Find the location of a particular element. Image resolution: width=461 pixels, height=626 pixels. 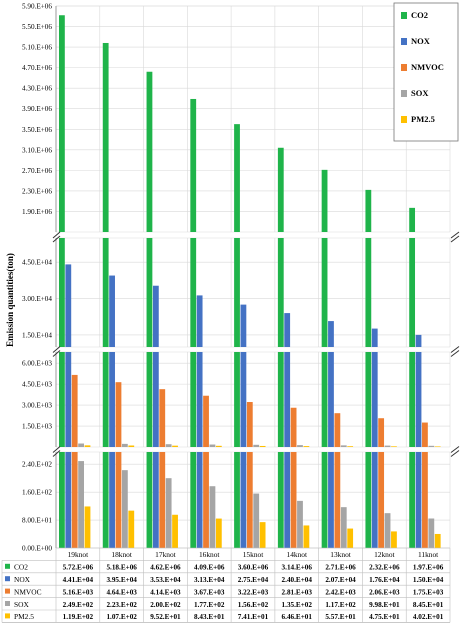

bar-SOX-13knot is located at coordinates (343, 527).